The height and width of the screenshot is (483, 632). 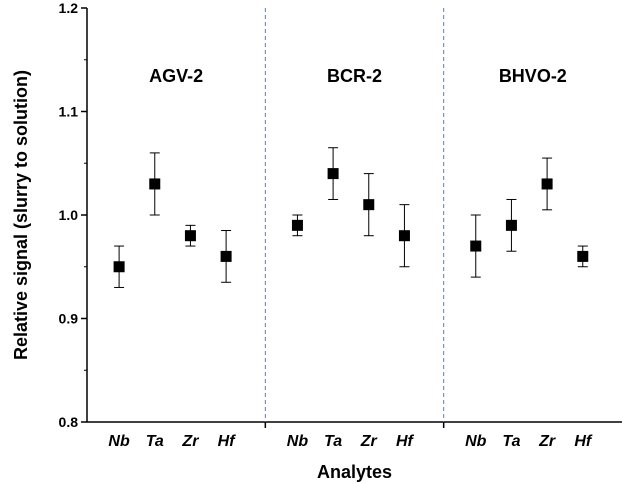 What do you see at coordinates (69, 215) in the screenshot?
I see `y-tick-label: 1.0` at bounding box center [69, 215].